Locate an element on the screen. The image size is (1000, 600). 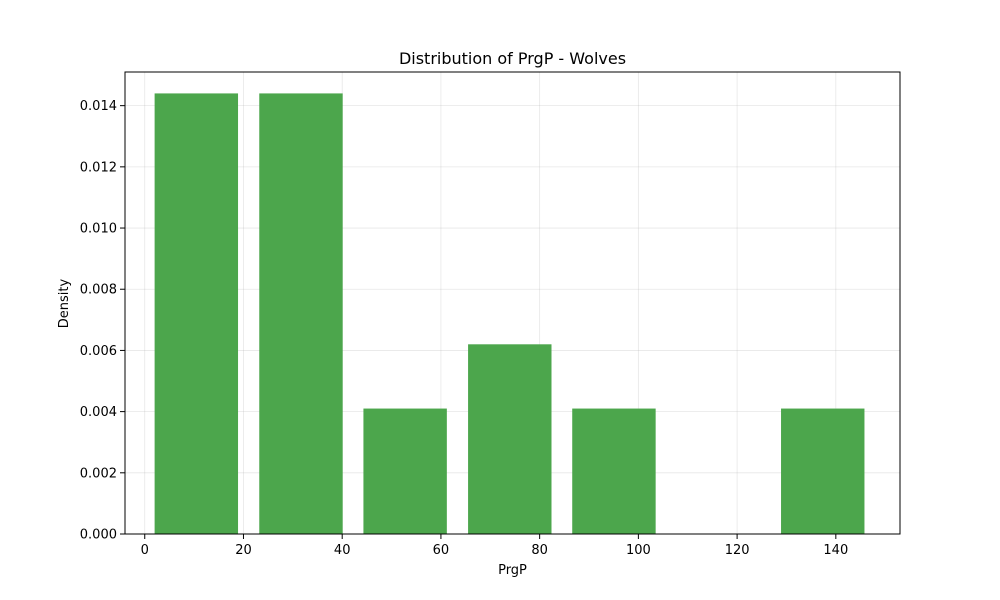
y-tick-label: 0.012 is located at coordinates (98, 167).